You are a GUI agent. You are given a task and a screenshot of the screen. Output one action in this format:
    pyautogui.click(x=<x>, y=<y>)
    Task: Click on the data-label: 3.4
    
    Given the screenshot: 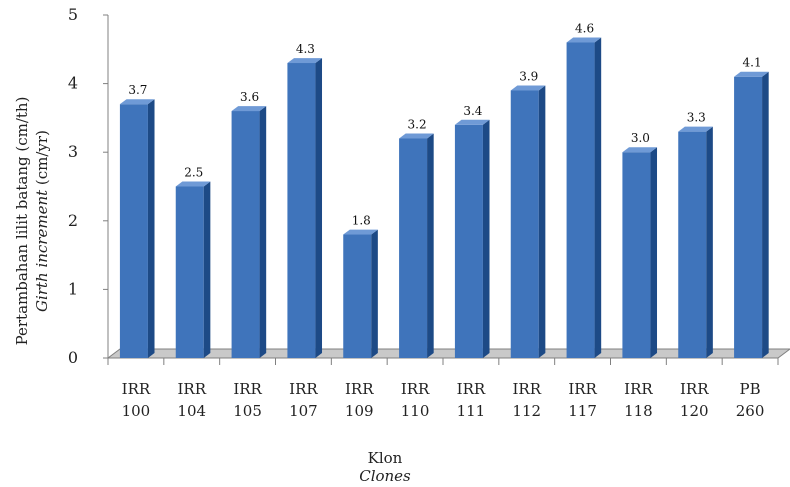 What is the action you would take?
    pyautogui.click(x=472, y=111)
    